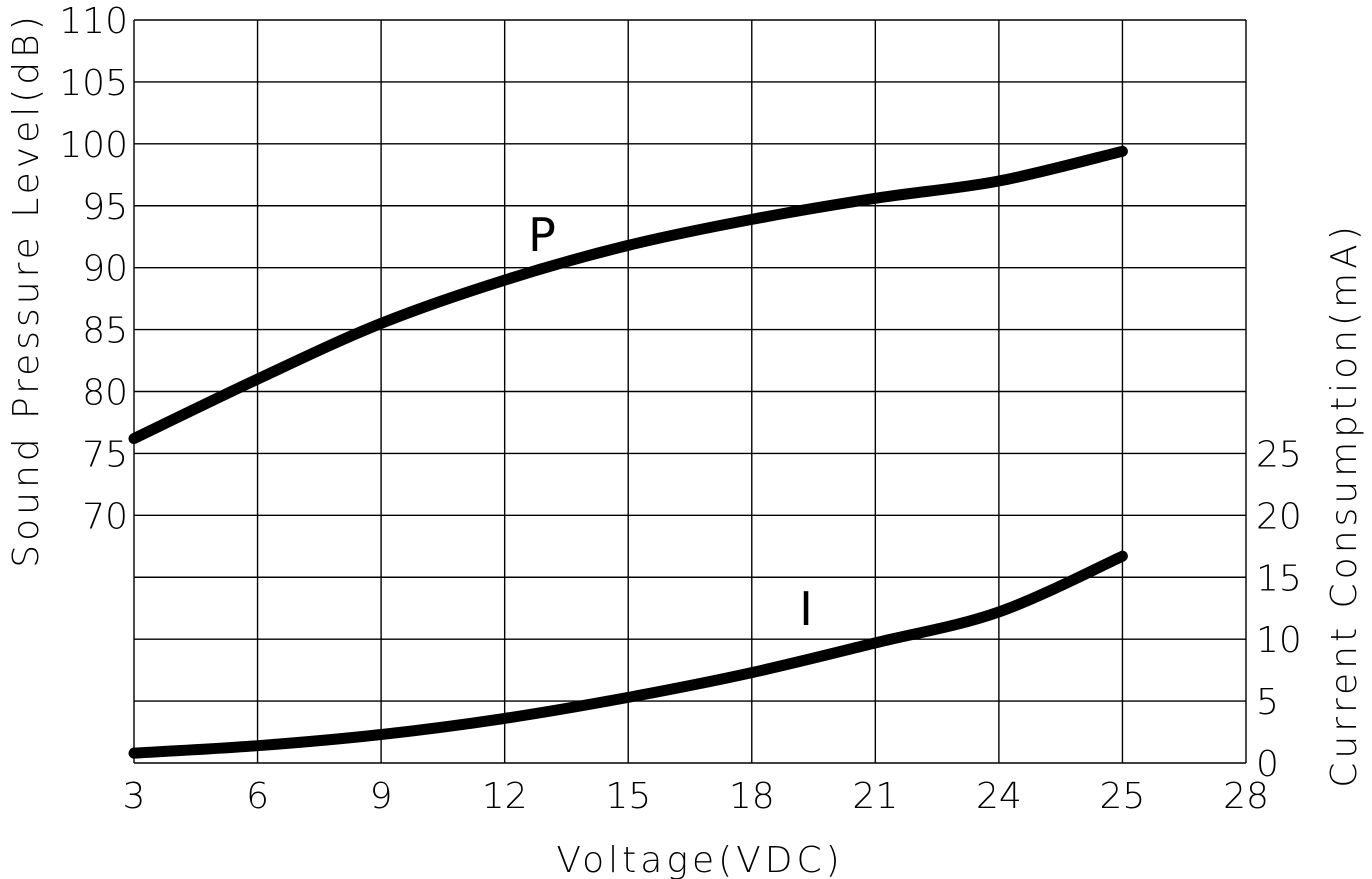  What do you see at coordinates (1344, 505) in the screenshot?
I see `y-axis-right-title: Current Consumption(mA)` at bounding box center [1344, 505].